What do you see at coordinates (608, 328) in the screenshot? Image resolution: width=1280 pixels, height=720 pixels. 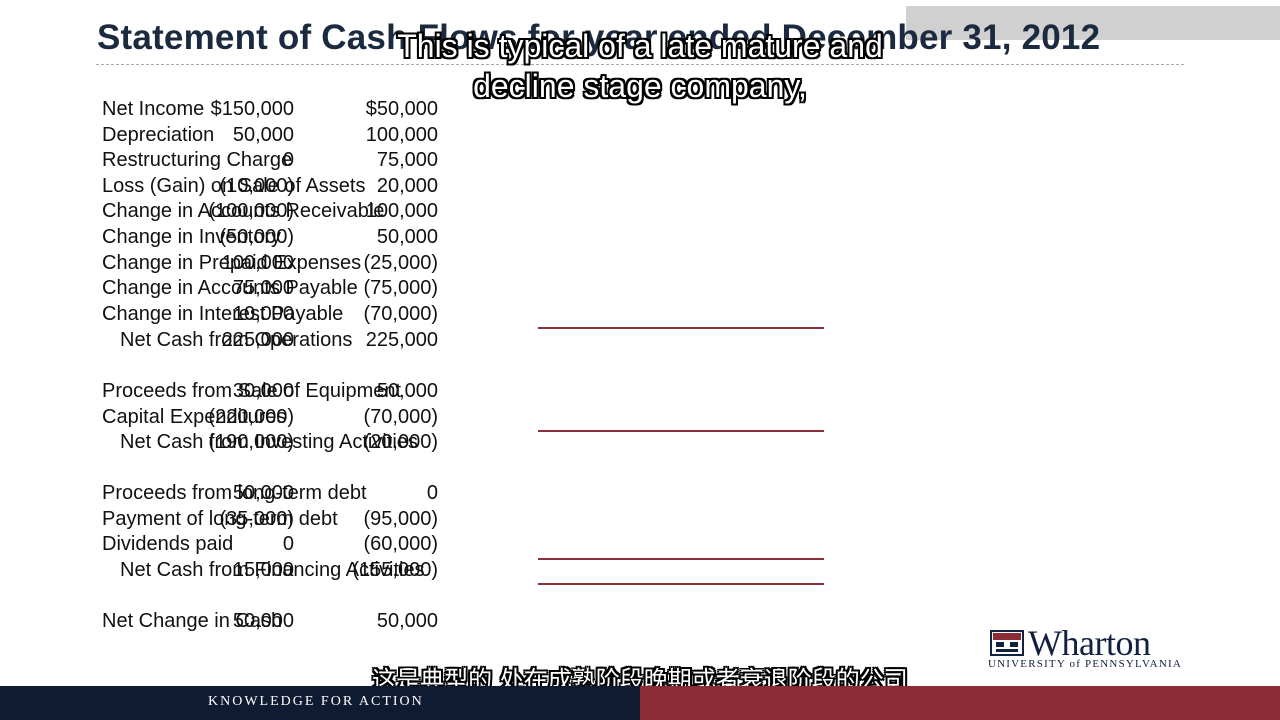 I see `subtotal-rule-operations-col1` at bounding box center [608, 328].